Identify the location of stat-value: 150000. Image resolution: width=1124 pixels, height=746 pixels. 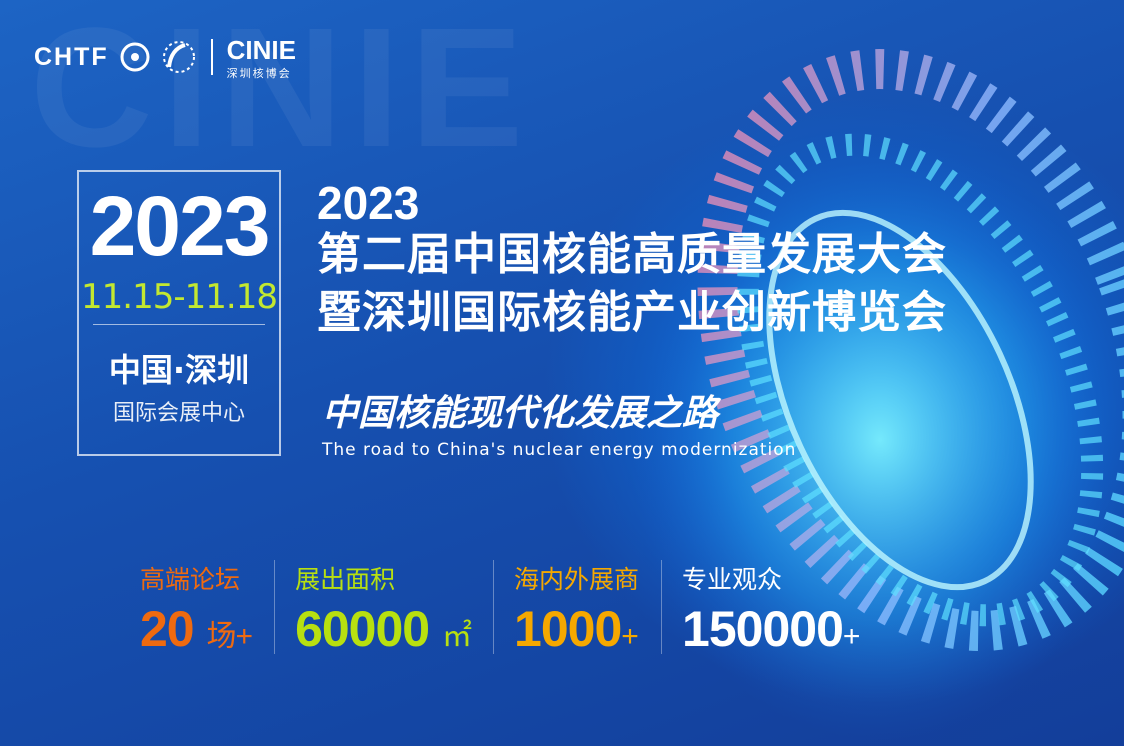
(763, 629).